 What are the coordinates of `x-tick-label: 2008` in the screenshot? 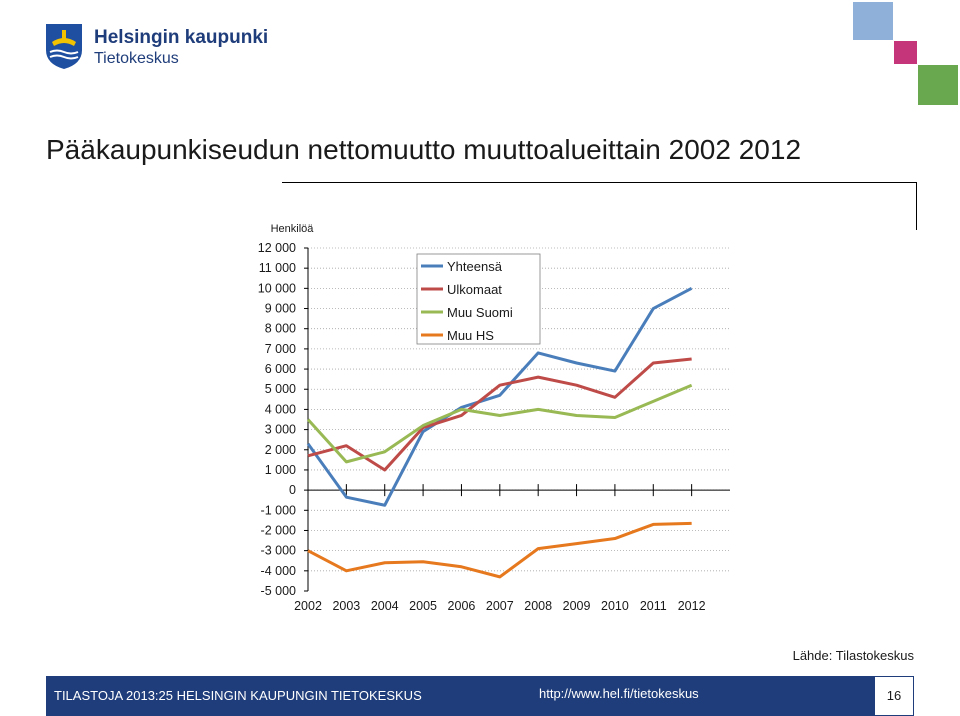 It's located at (538, 606).